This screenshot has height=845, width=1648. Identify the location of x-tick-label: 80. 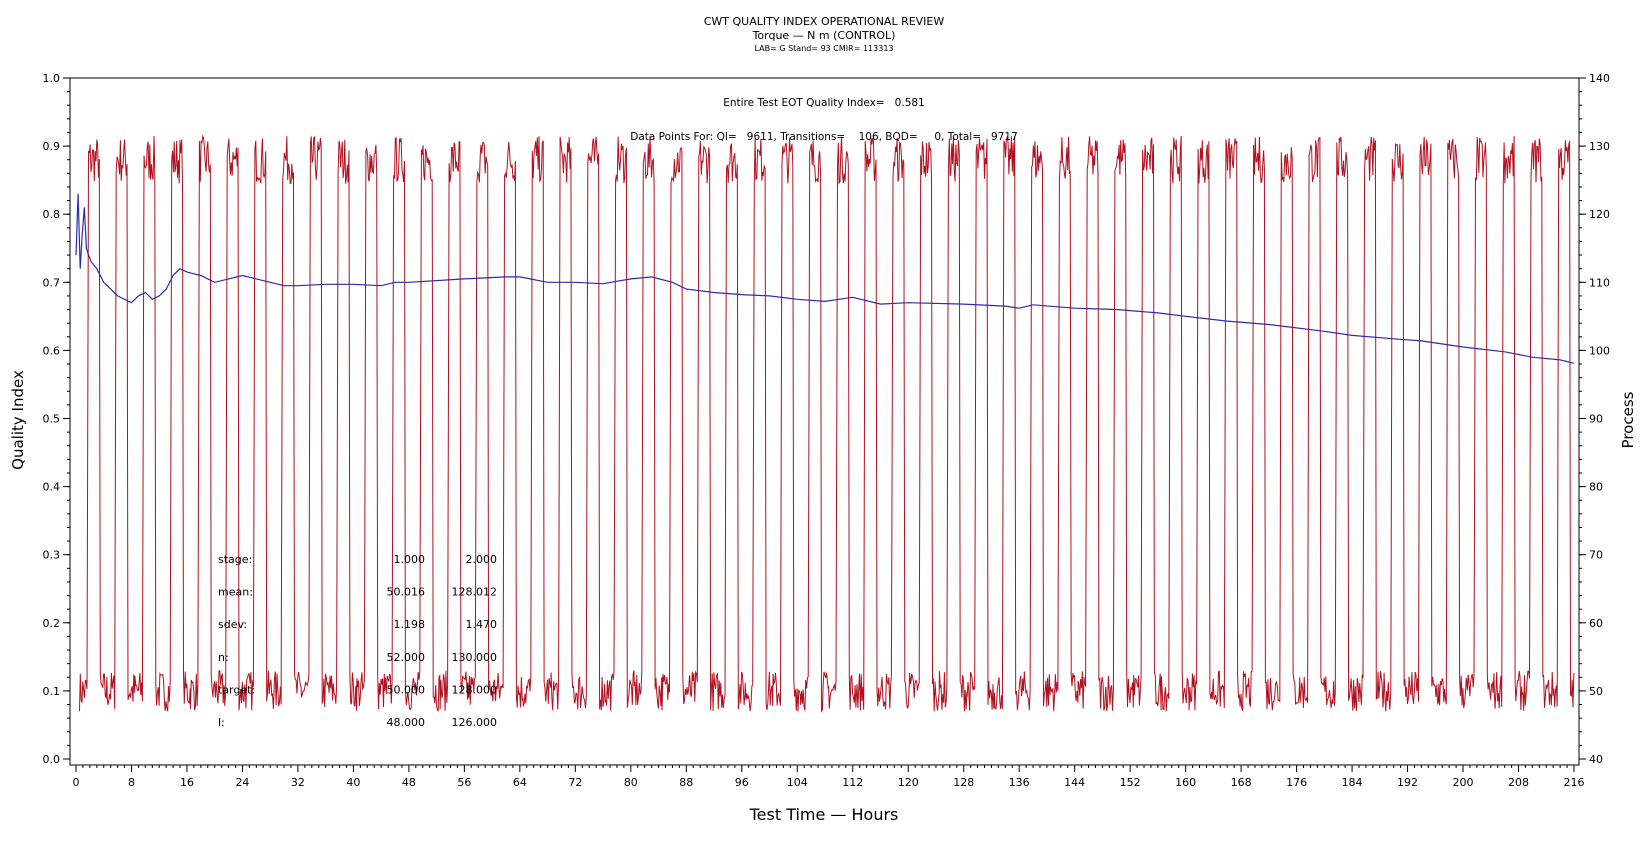
(631, 782).